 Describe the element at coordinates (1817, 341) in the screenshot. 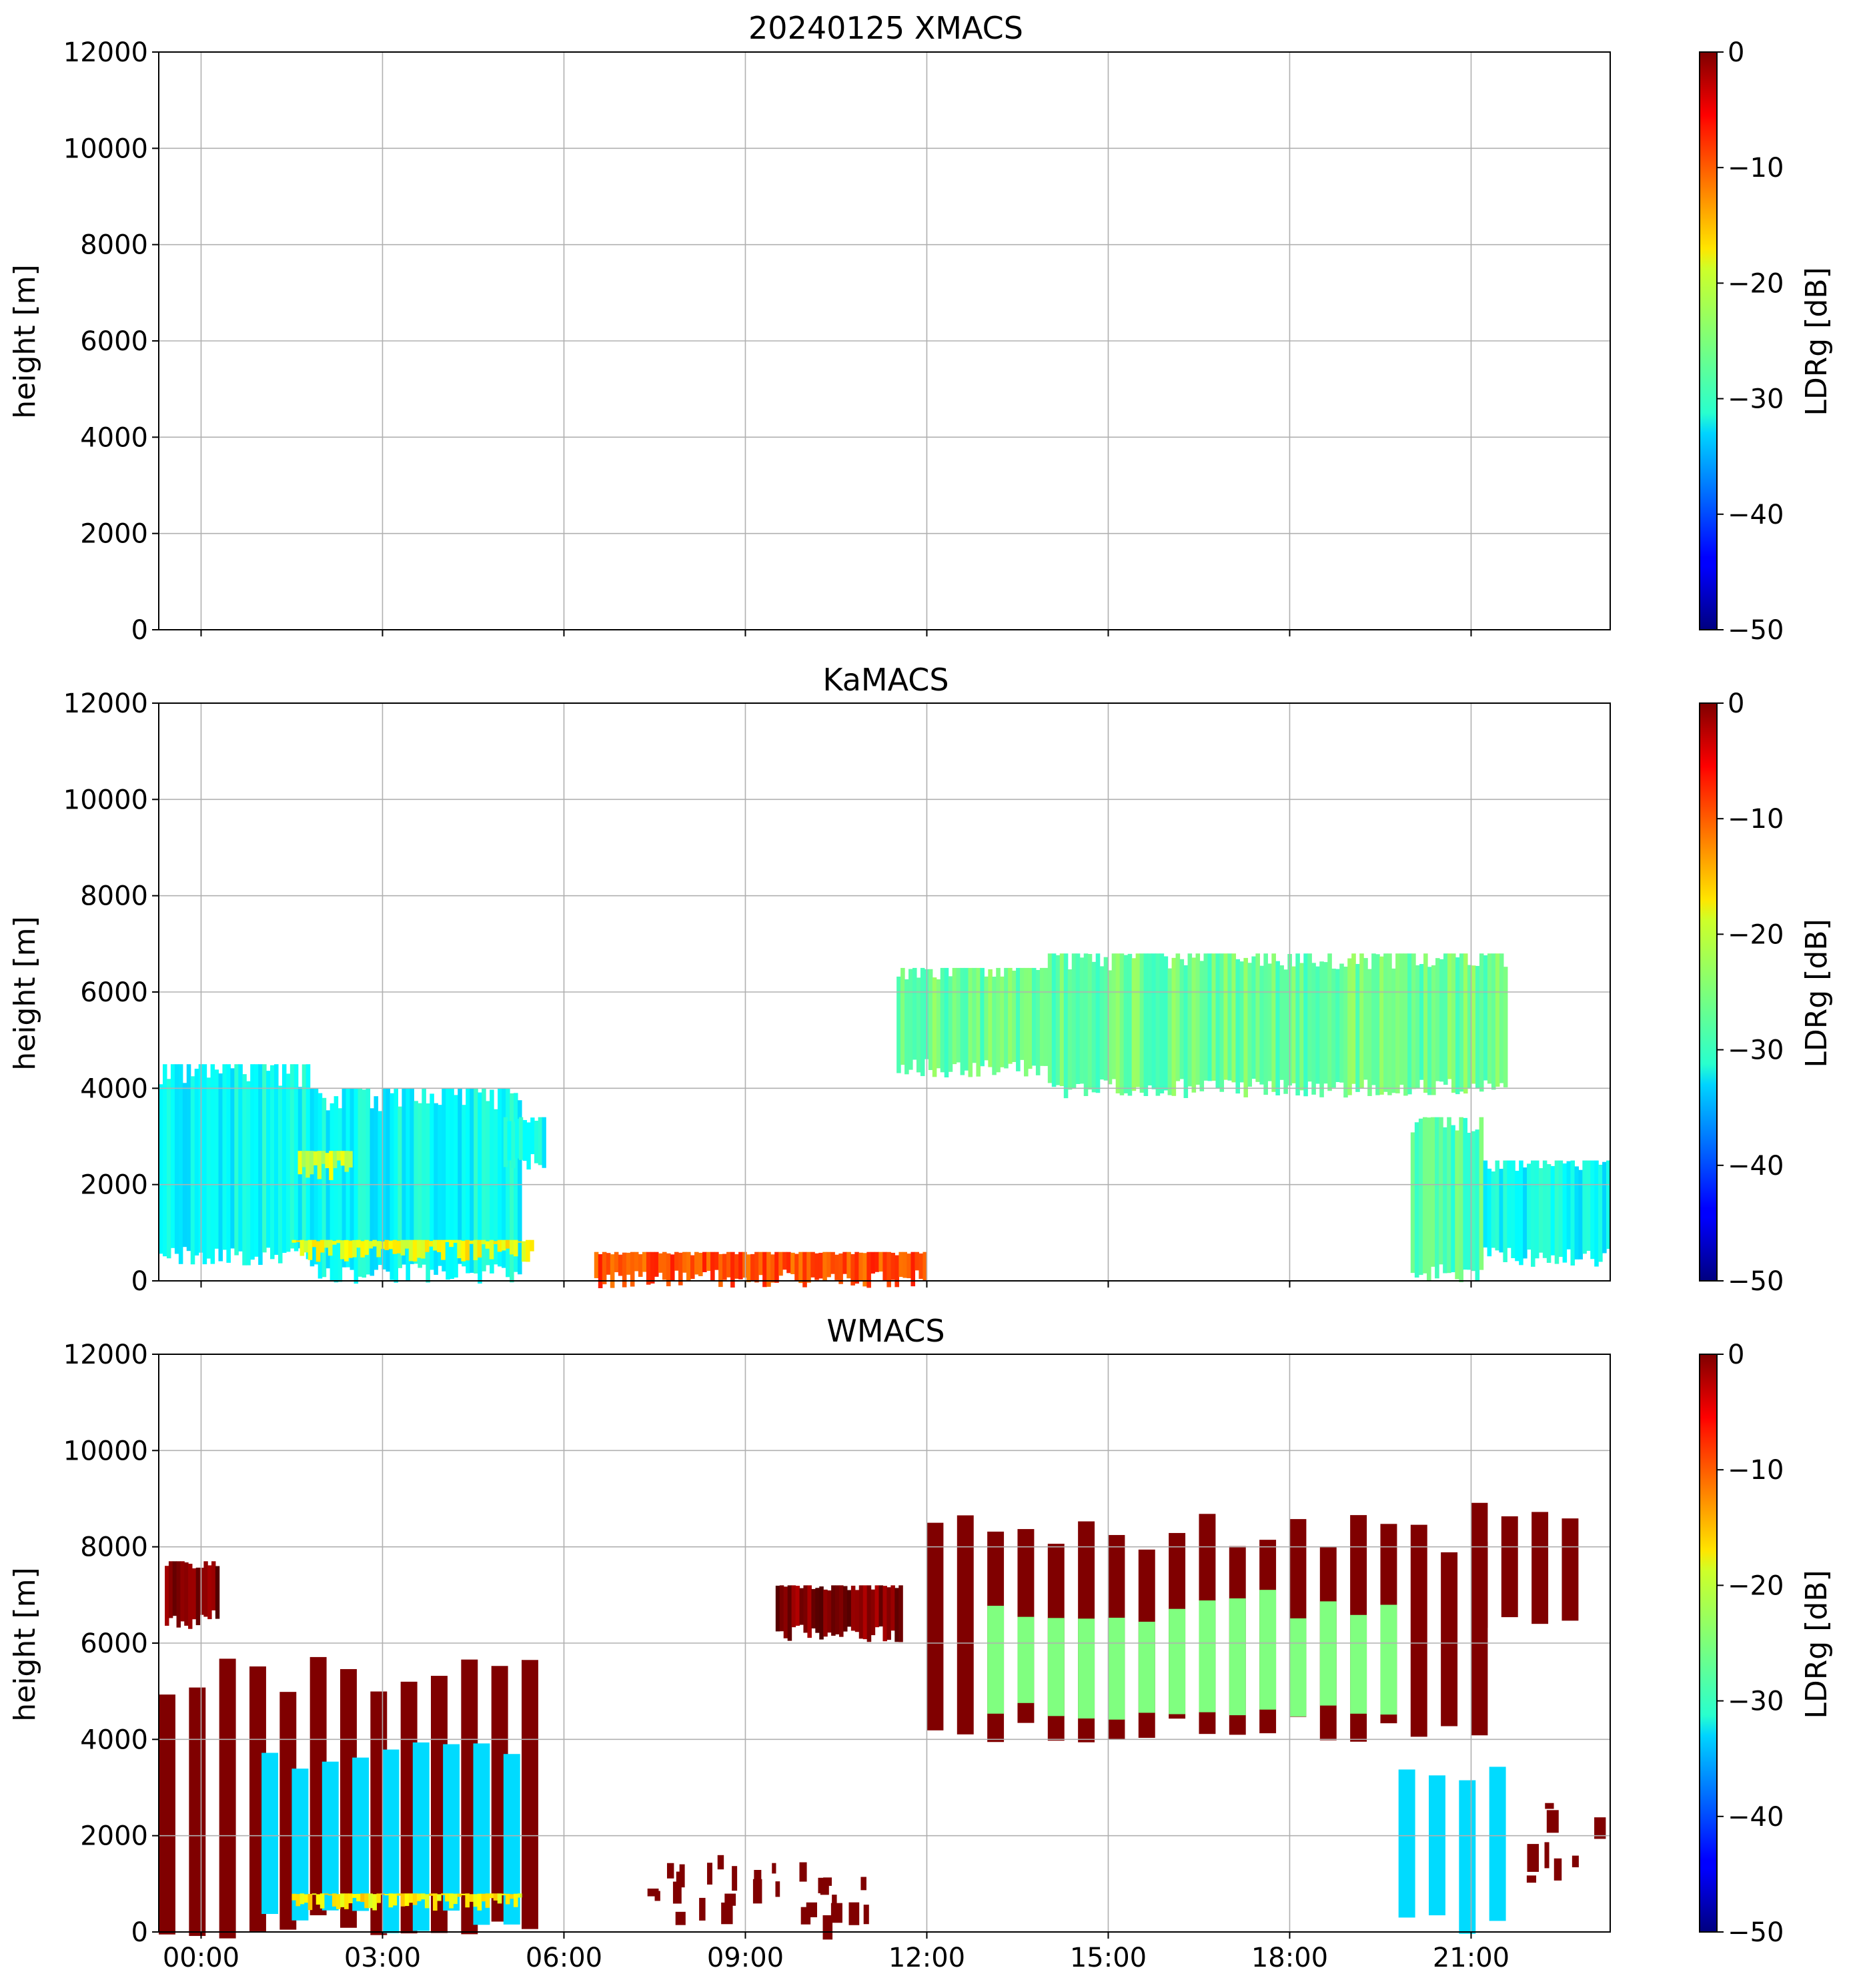

I see `colorbar-label: LDRg [dB]` at that location.